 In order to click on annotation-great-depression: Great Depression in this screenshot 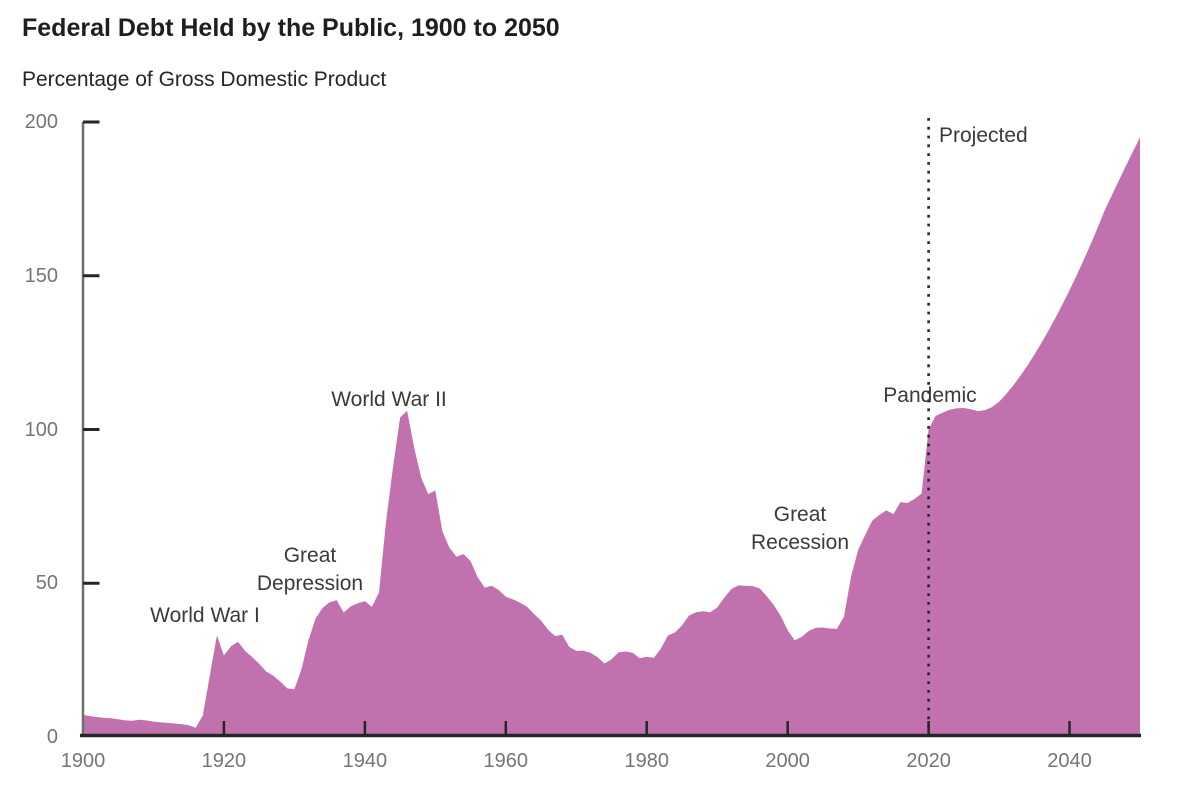, I will do `click(310, 570)`.